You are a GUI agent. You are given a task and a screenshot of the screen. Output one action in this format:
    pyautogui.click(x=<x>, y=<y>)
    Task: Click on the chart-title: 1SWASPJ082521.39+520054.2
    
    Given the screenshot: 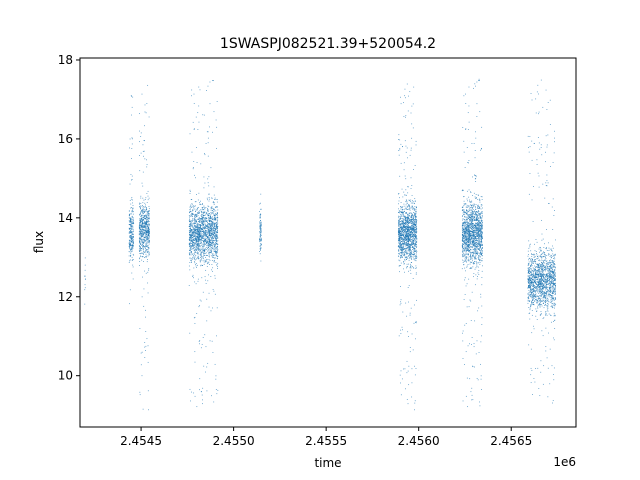 What is the action you would take?
    pyautogui.click(x=328, y=44)
    